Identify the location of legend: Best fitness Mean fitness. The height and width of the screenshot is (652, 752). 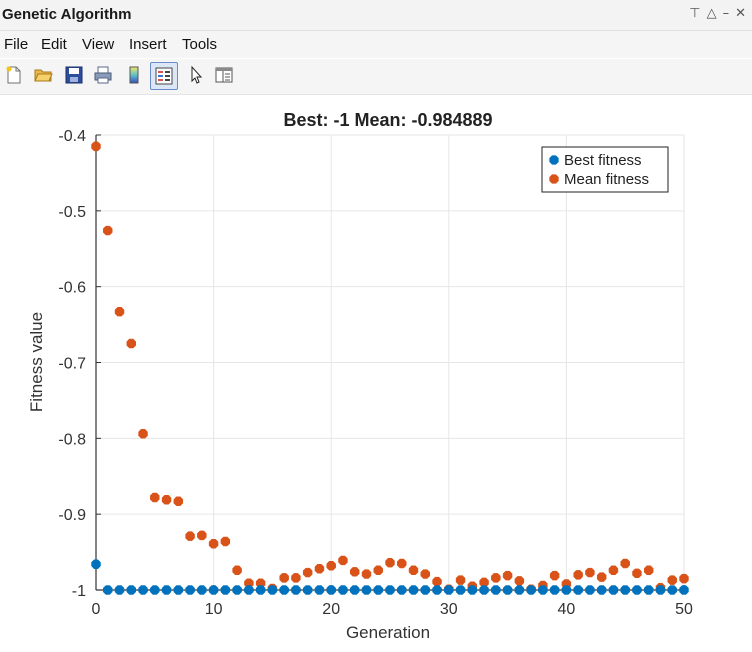
(605, 169).